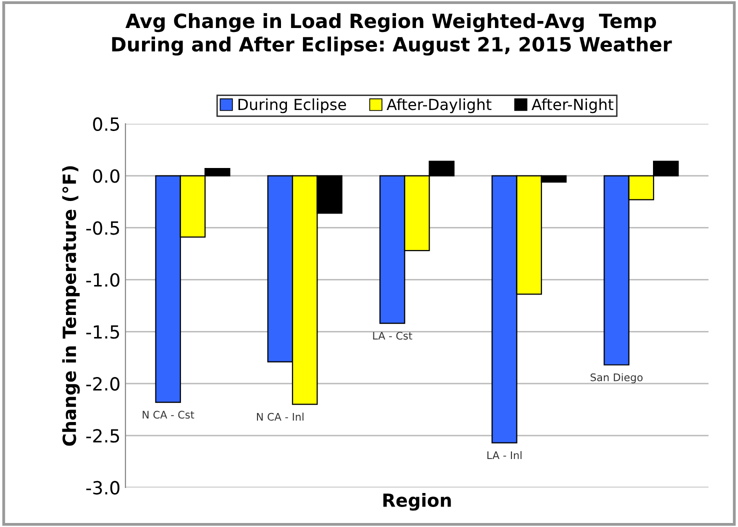  Describe the element at coordinates (106, 124) in the screenshot. I see `y-tick-label: 0.5` at that location.